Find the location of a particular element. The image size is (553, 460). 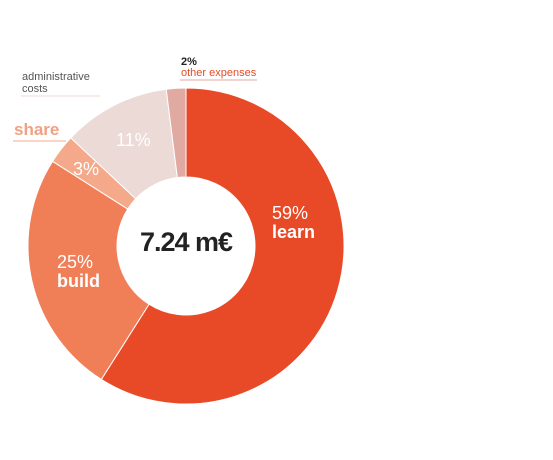

slice-label-share-name: share is located at coordinates (36, 129).